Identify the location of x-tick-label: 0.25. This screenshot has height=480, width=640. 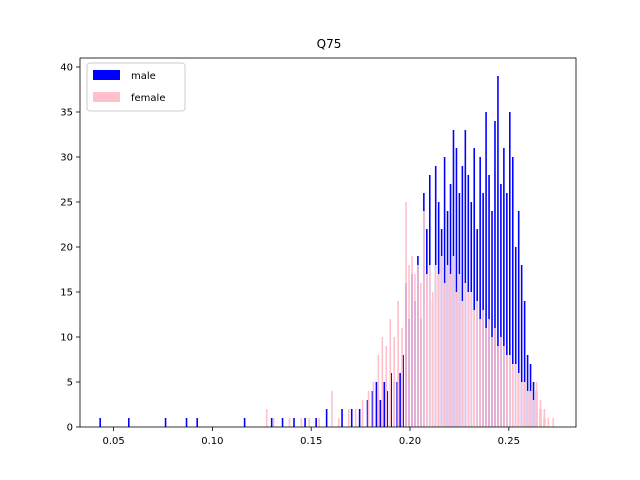
(509, 441).